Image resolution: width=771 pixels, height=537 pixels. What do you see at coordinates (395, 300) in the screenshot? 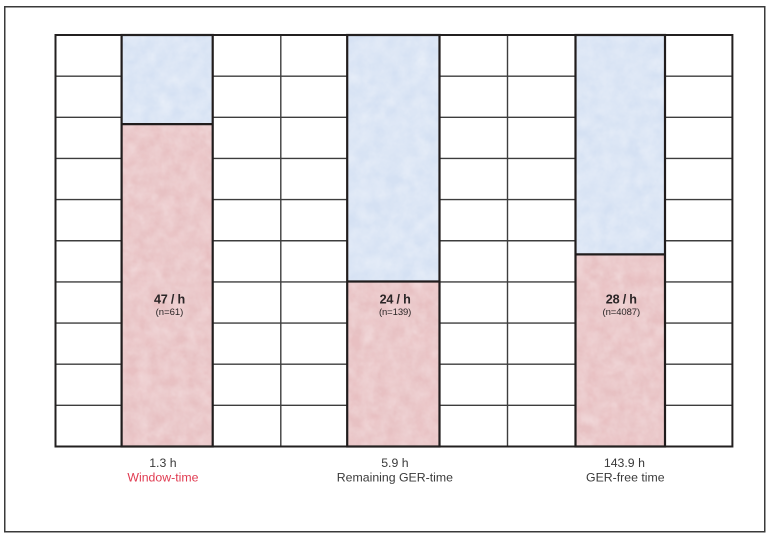
I see `svg-text: 24 / h` at bounding box center [395, 300].